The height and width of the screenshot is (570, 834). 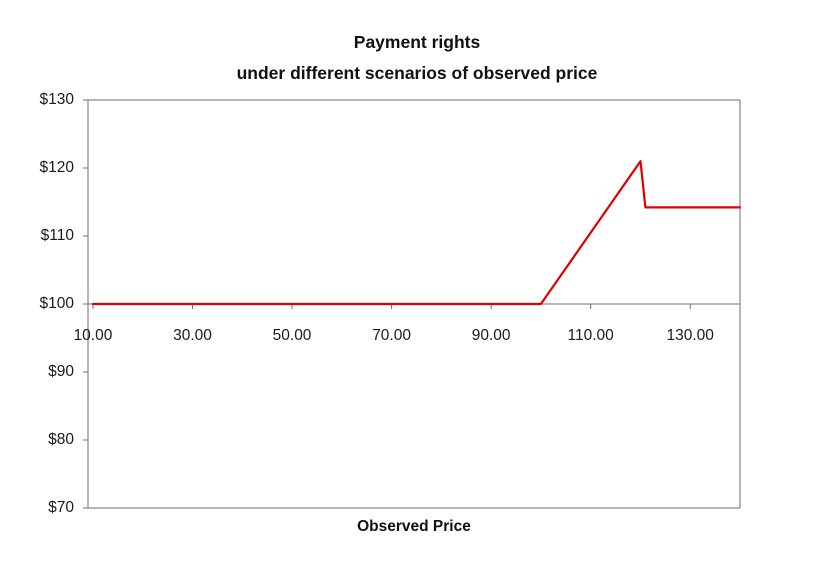 I want to click on y-tick-label: $120, so click(x=56, y=167).